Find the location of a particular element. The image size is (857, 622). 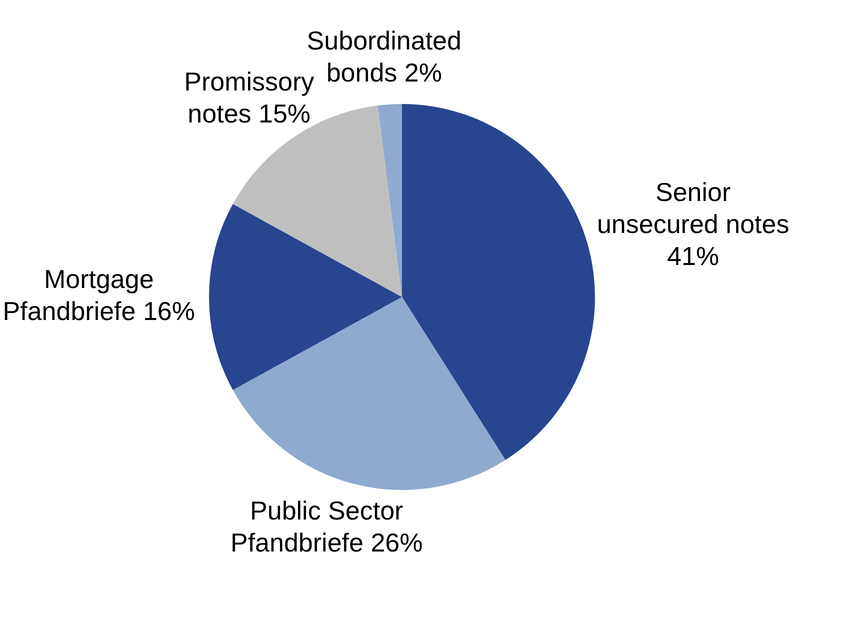

slice-label: Mortgage Pfandbriefe 16% is located at coordinates (98, 295).